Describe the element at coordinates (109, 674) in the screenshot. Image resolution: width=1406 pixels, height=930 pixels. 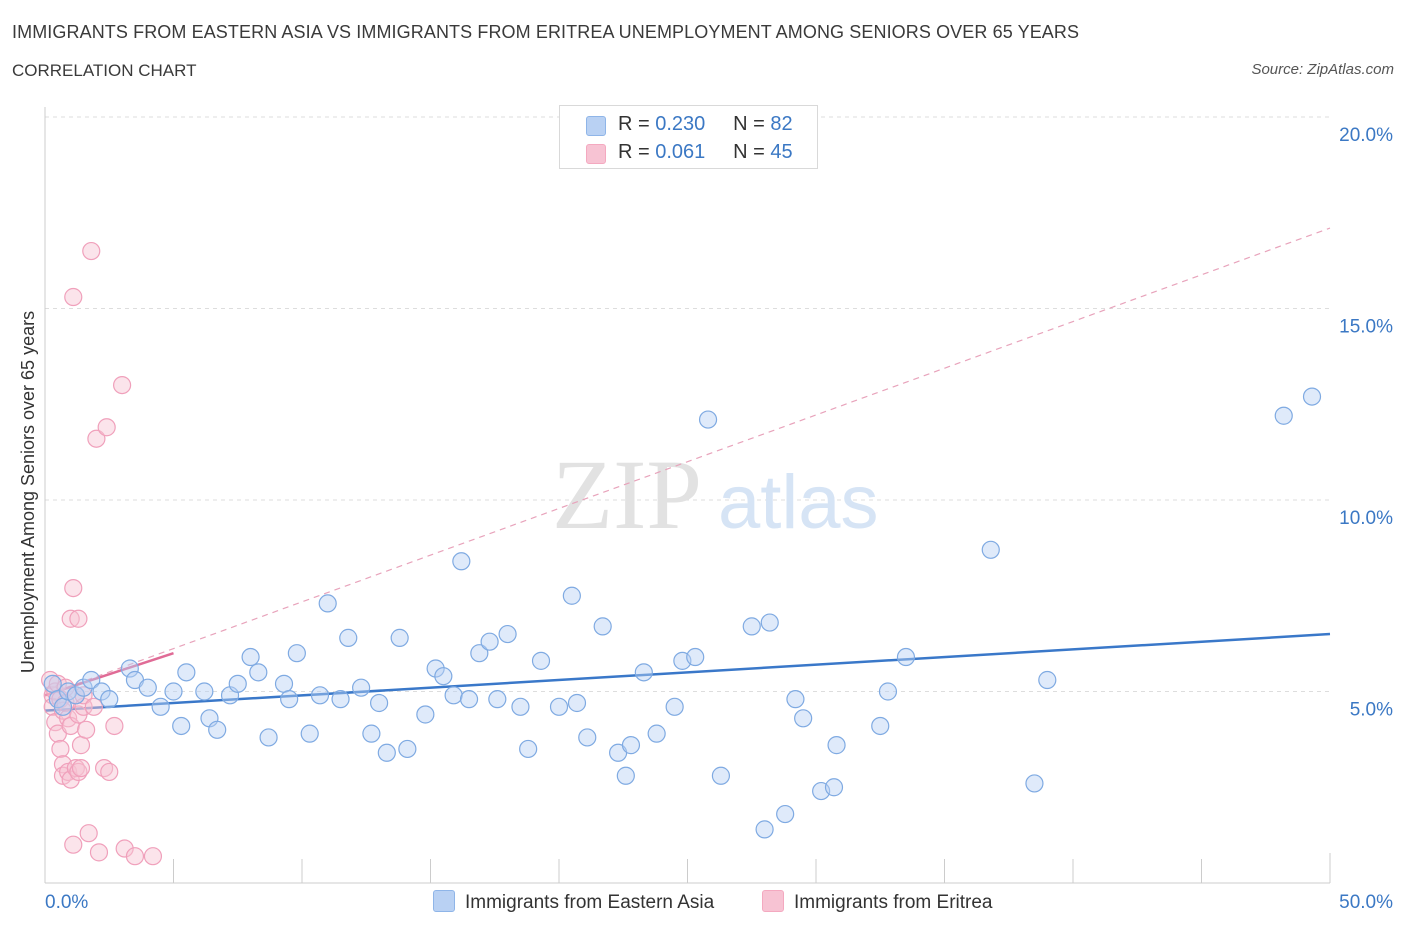
I see `trend-eritrea` at that location.